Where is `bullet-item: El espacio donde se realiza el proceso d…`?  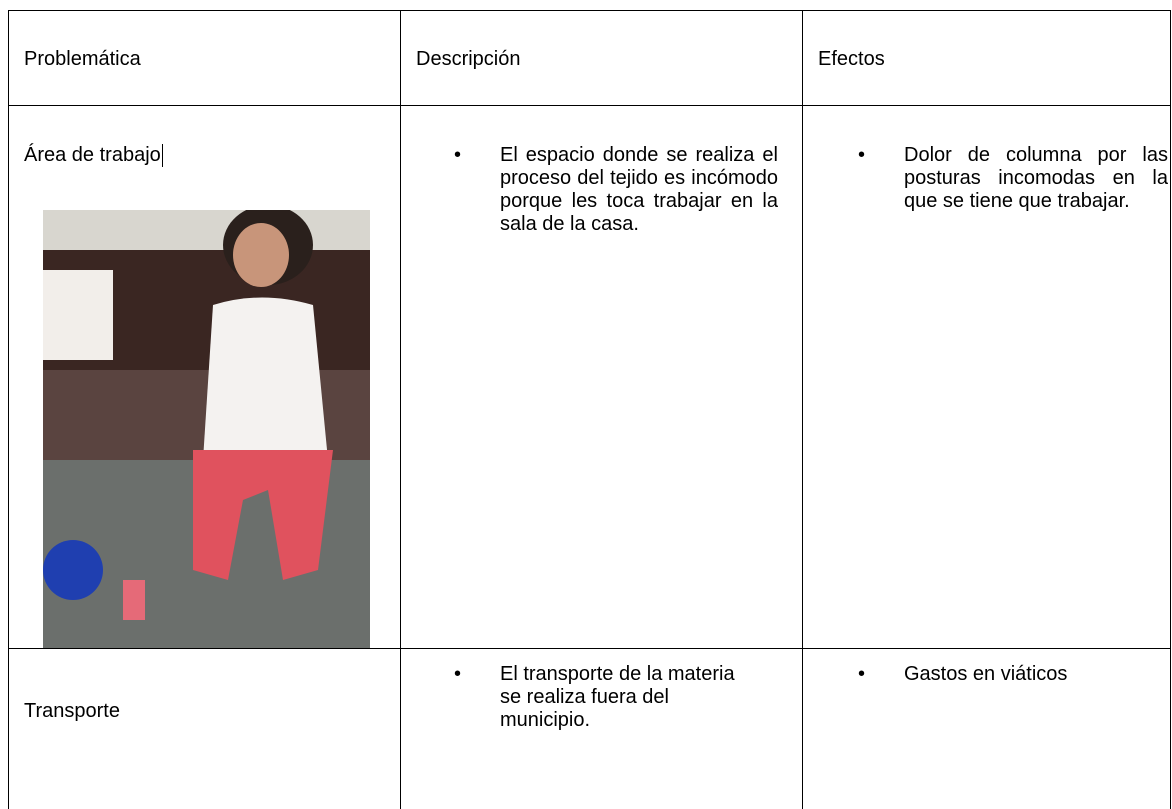 bullet-item: El espacio donde se realiza el proceso d… is located at coordinates (616, 190).